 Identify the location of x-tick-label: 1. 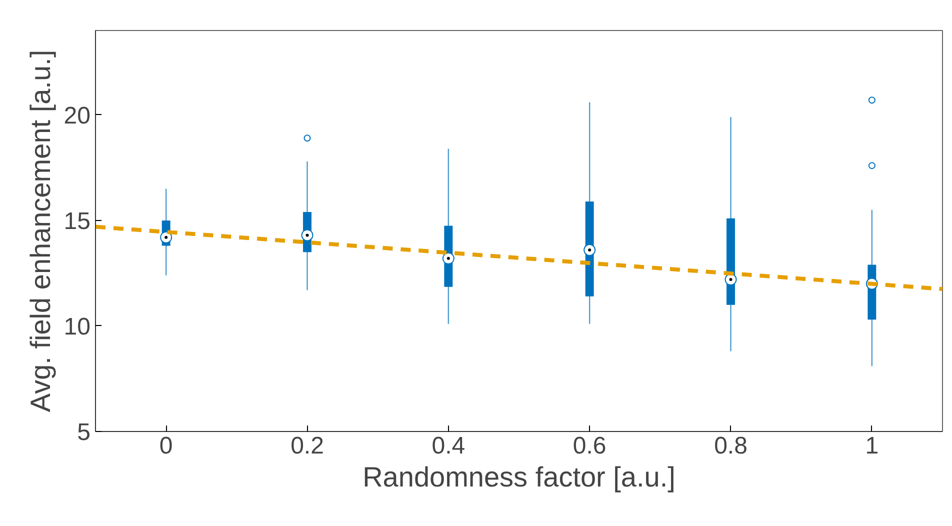
(872, 446).